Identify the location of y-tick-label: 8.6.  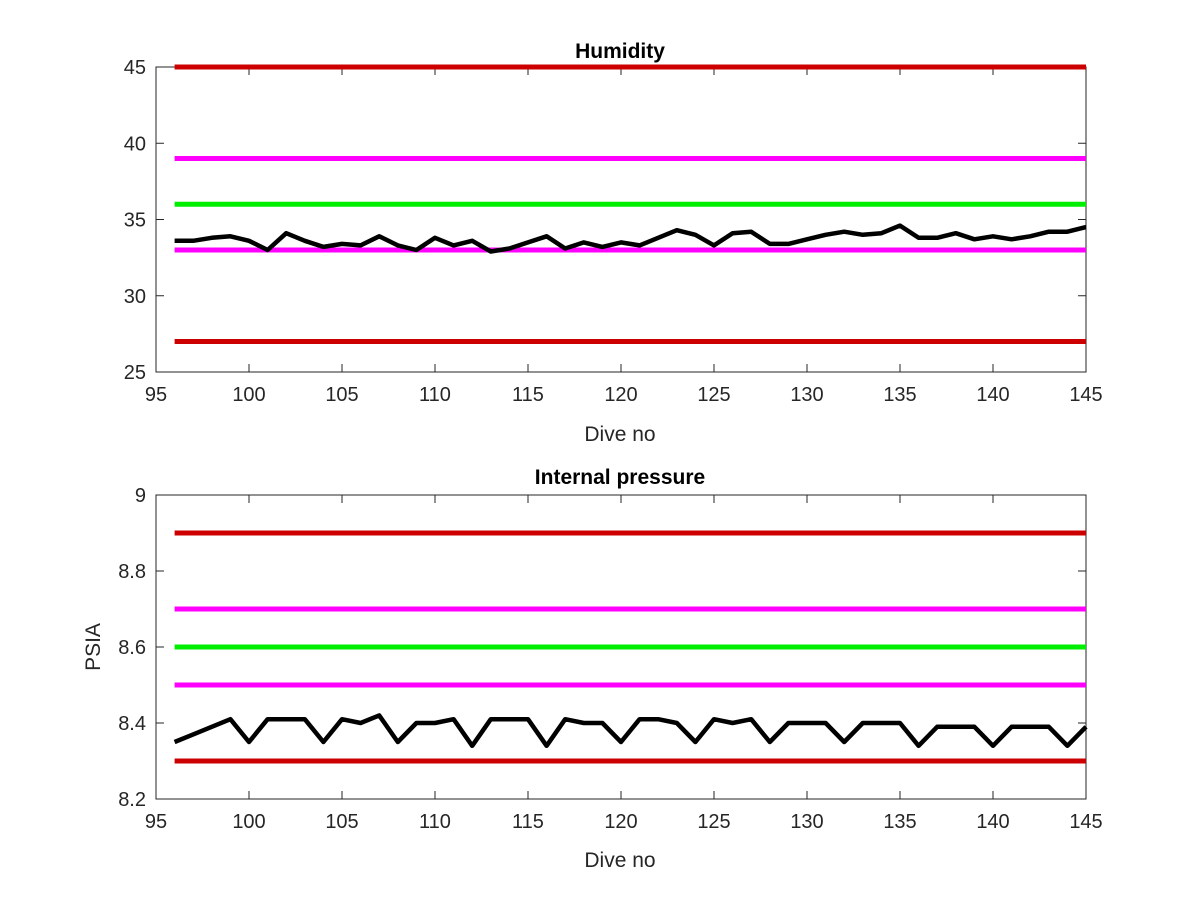
(132, 648).